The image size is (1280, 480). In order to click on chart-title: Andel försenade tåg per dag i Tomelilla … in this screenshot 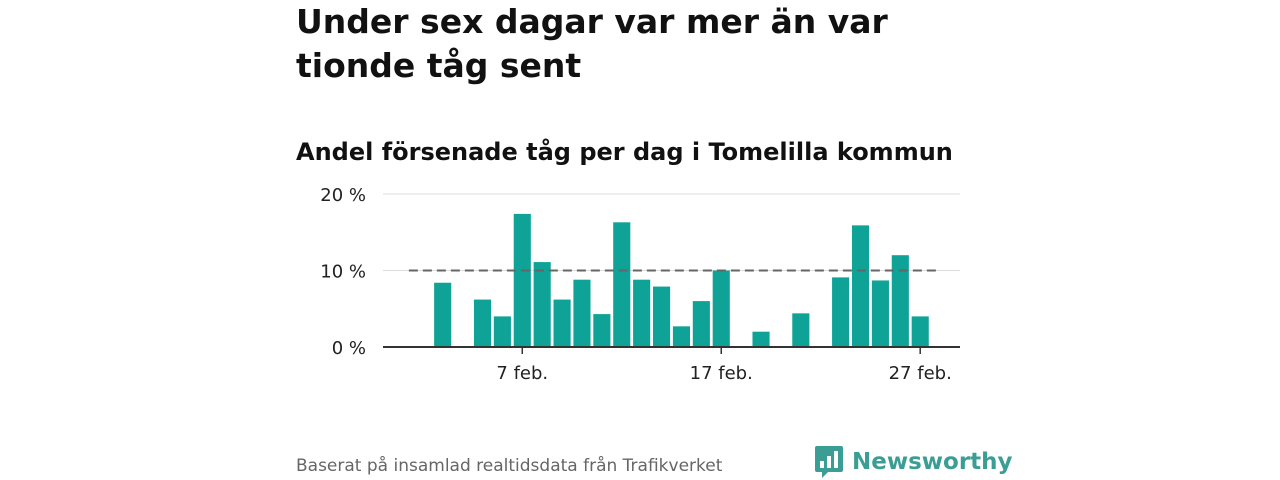, I will do `click(624, 152)`.